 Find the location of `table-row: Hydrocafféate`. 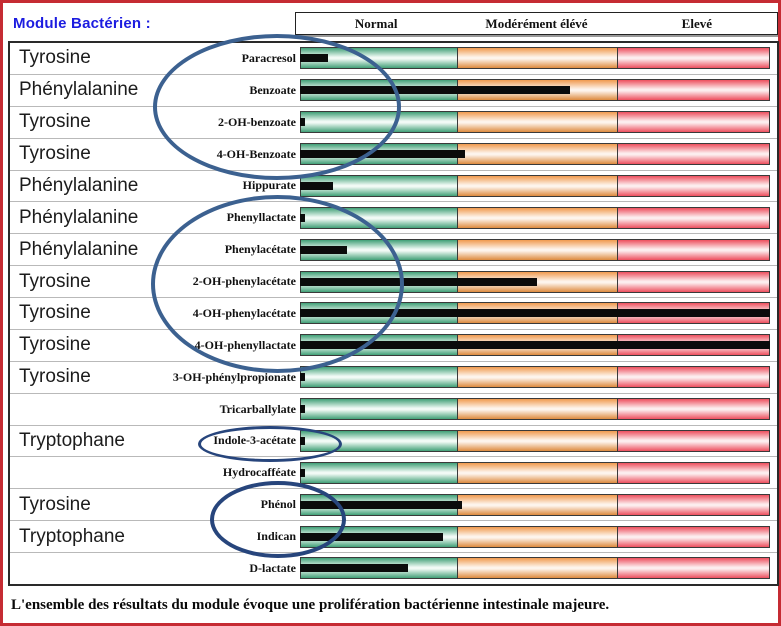

table-row: Hydrocafféate is located at coordinates (393, 472).